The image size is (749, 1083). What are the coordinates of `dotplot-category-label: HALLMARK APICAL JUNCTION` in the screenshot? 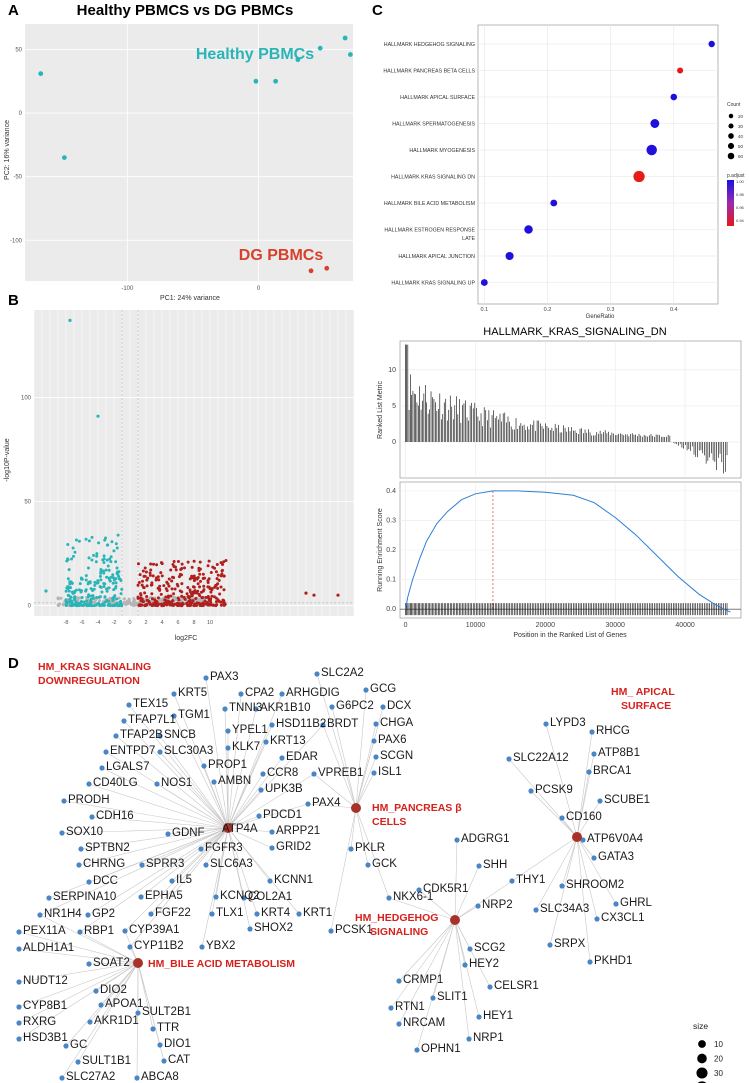 It's located at (436, 257).